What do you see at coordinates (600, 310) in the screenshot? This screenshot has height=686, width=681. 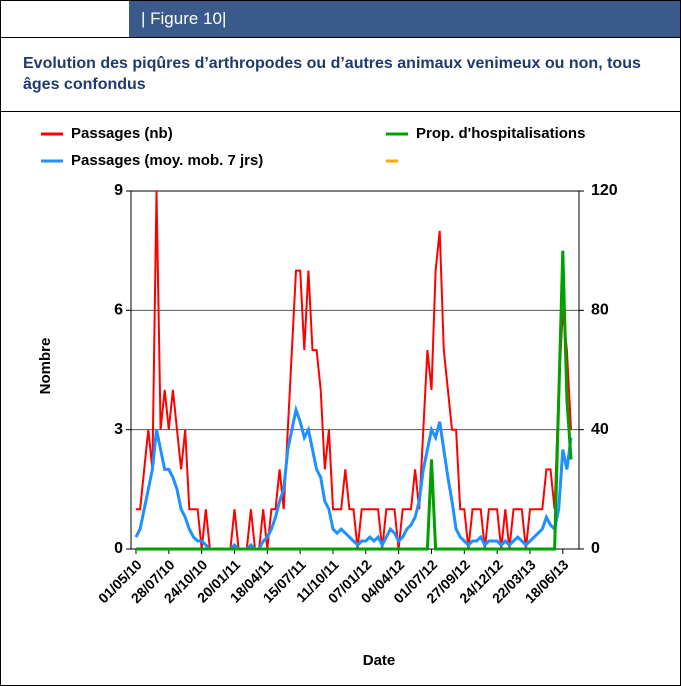 I see `y2-tick-label: 80` at bounding box center [600, 310].